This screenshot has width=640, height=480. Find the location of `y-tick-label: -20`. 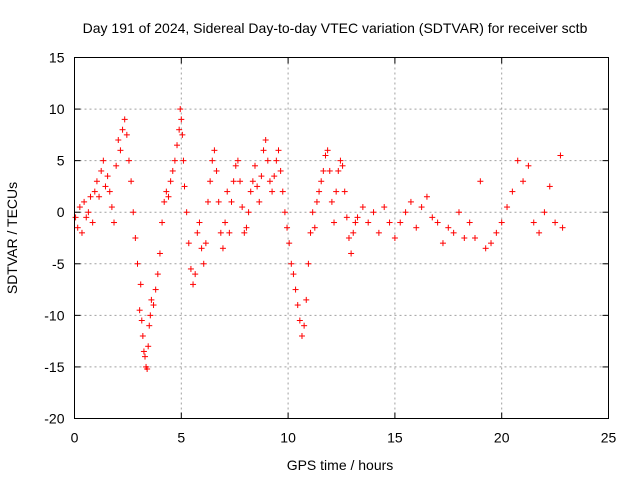

y-tick-label: -20 is located at coordinates (54, 419).